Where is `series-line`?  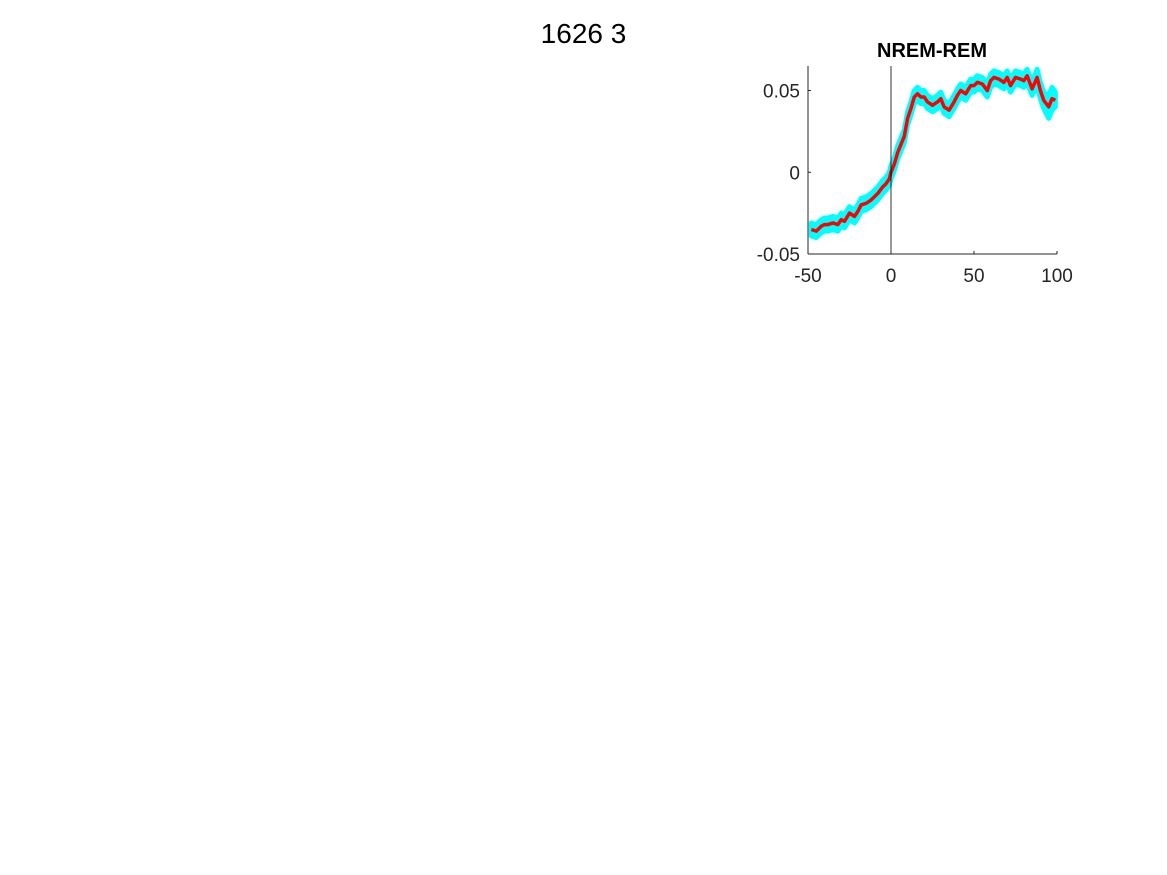
series-line is located at coordinates (933, 153).